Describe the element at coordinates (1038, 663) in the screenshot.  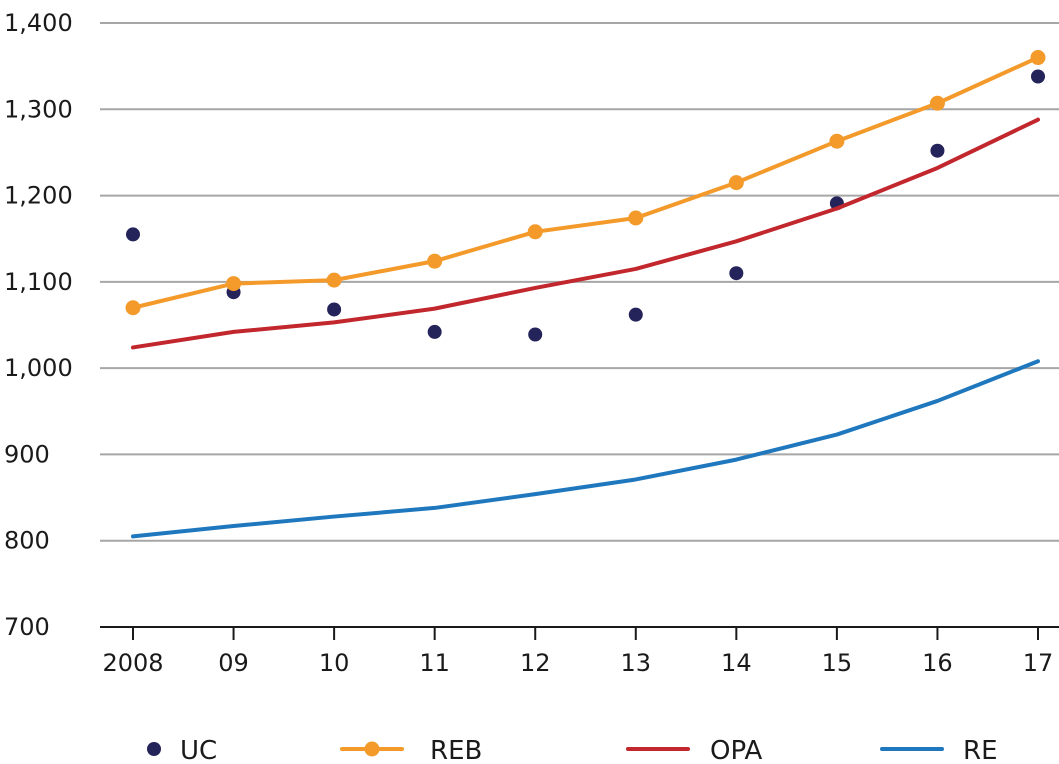
I see `x-tick-label: 17` at that location.